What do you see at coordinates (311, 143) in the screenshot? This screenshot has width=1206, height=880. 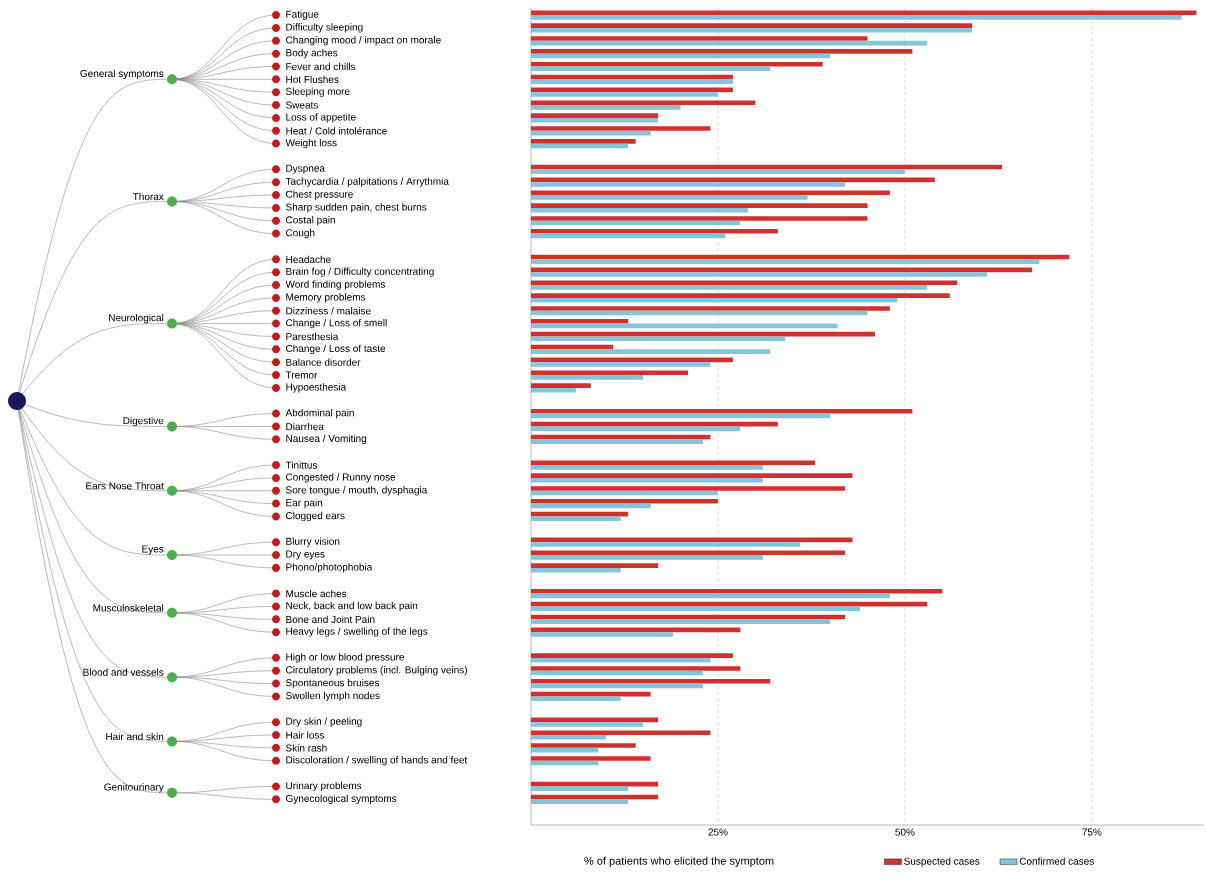 I see `y-tick-label: Weight loss` at bounding box center [311, 143].